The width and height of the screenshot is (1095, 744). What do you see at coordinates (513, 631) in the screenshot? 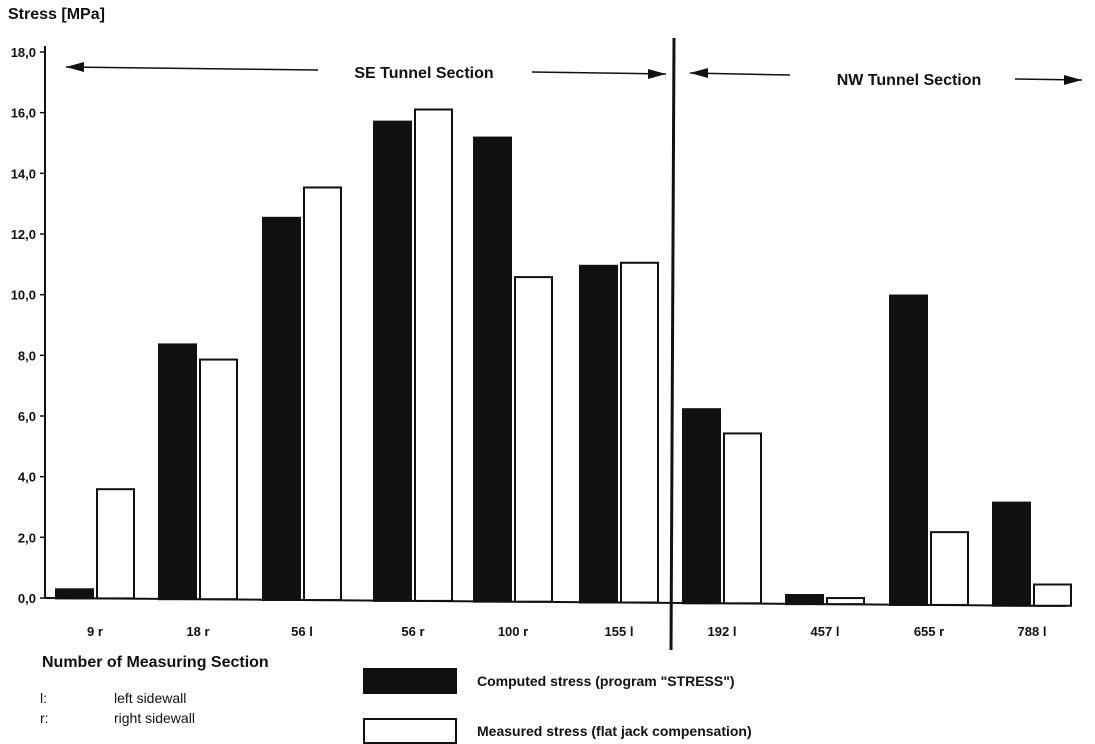
I see `x-tick-label: 100 r` at bounding box center [513, 631].